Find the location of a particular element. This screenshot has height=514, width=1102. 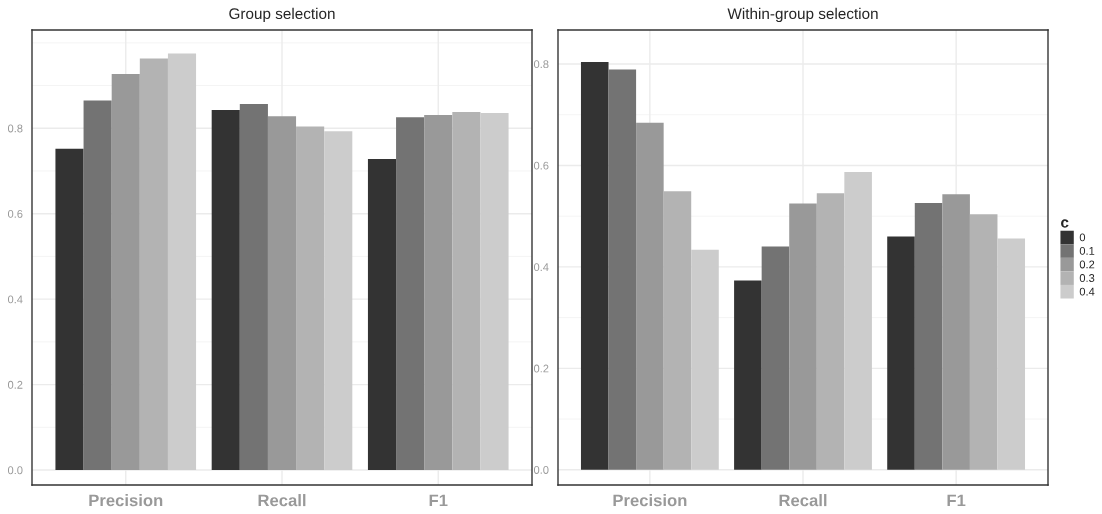

legend-label: 0 is located at coordinates (1082, 237).